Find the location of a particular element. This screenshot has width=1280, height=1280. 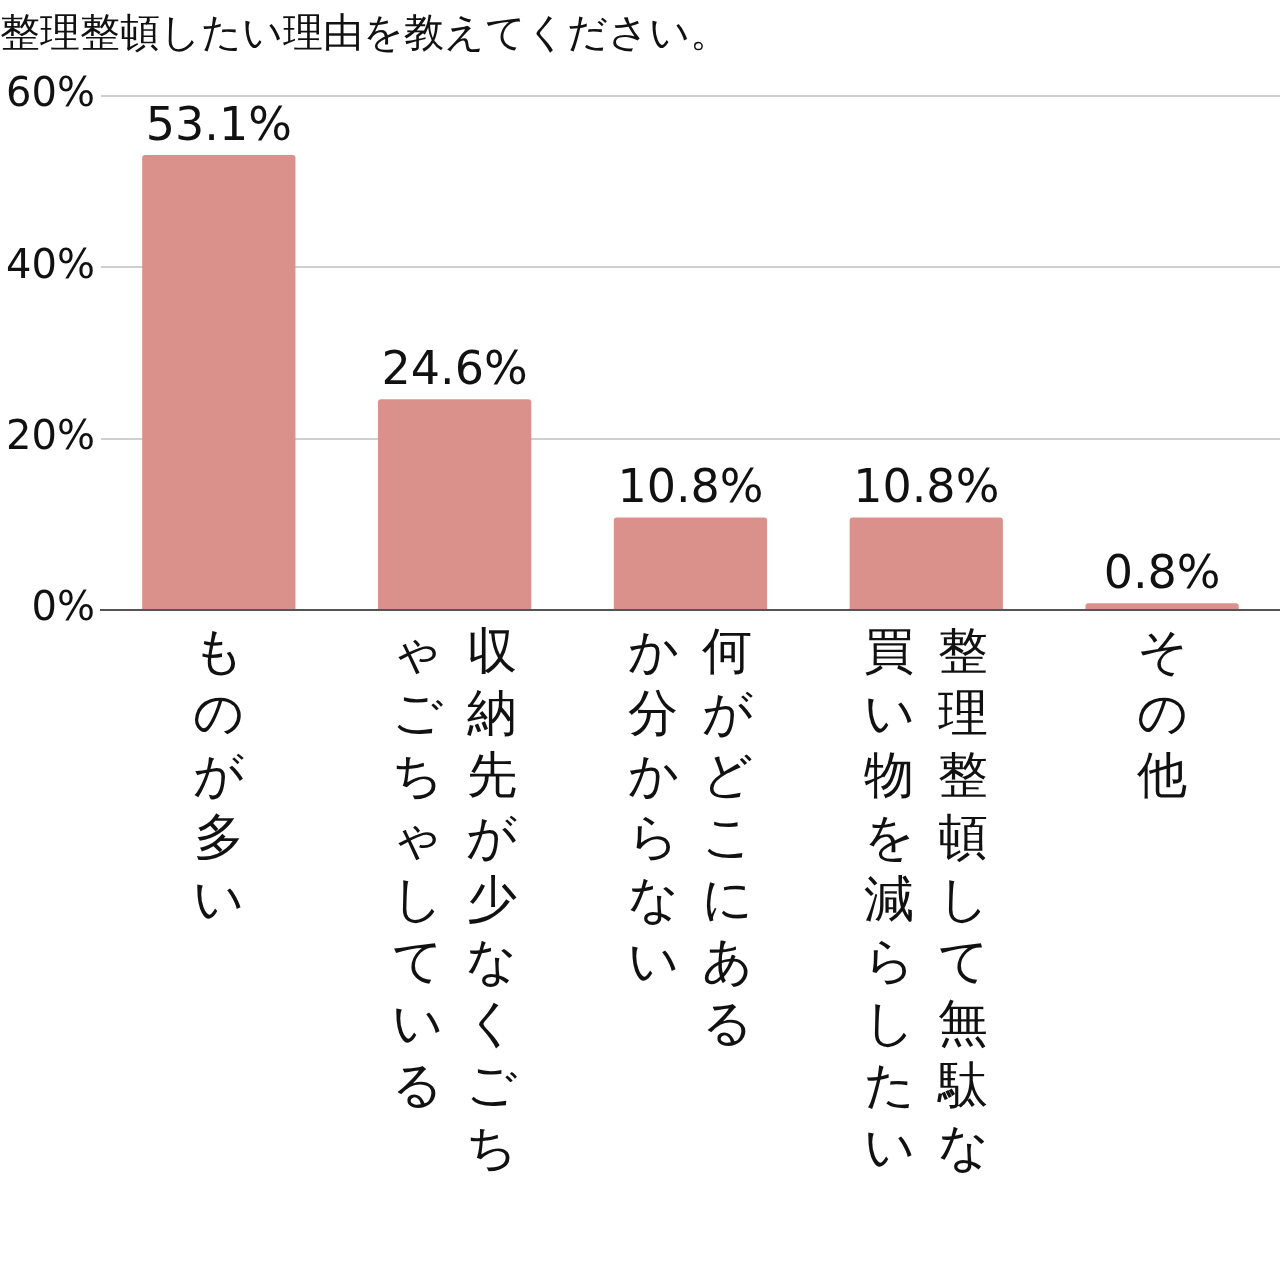

data-label: 53.1% is located at coordinates (218, 124).